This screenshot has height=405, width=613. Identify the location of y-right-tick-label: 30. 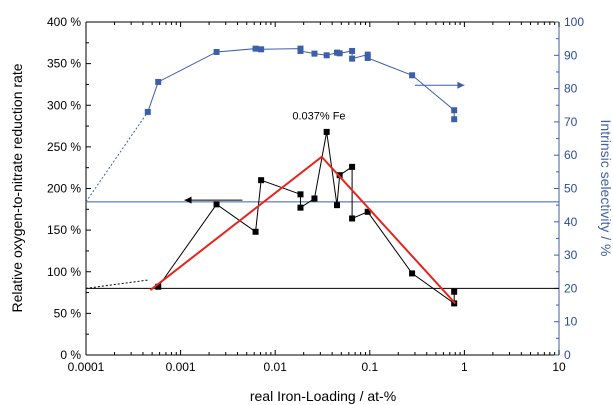
(571, 255).